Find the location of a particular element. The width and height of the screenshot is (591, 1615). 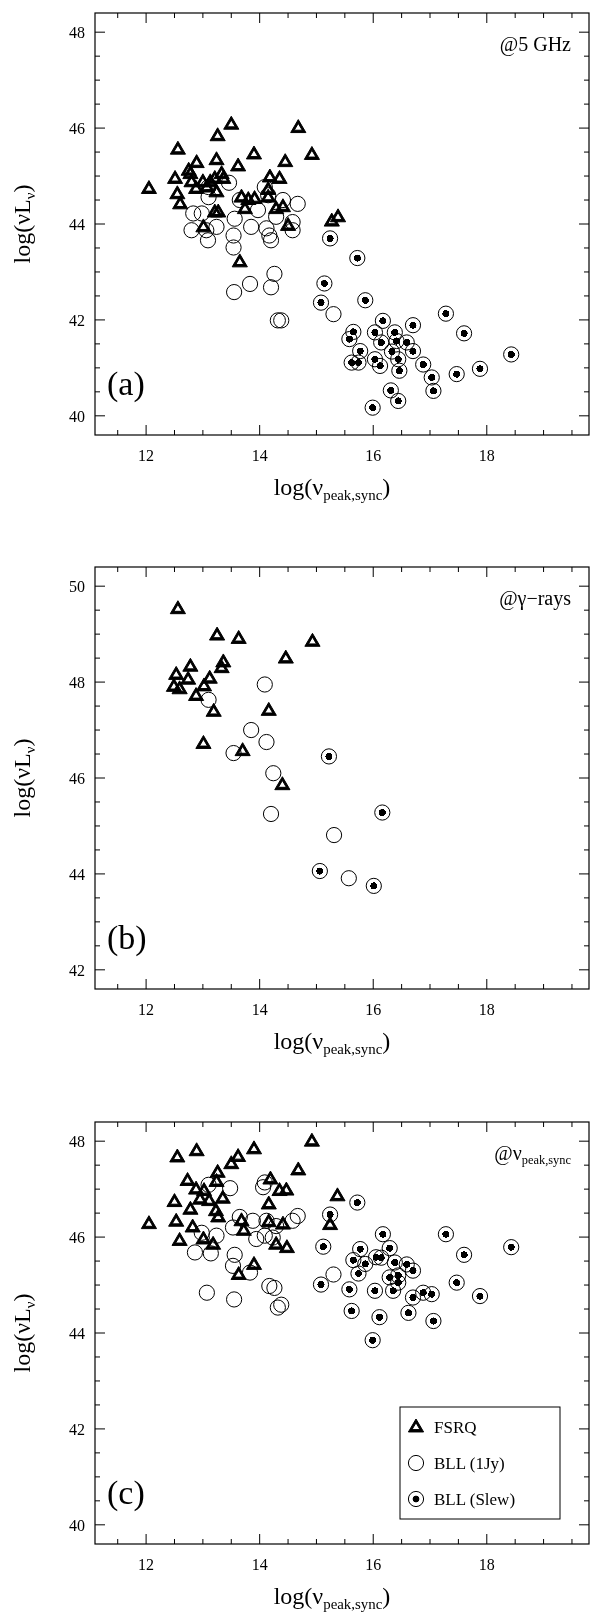

legend-label: FSRQ is located at coordinates (455, 1427).